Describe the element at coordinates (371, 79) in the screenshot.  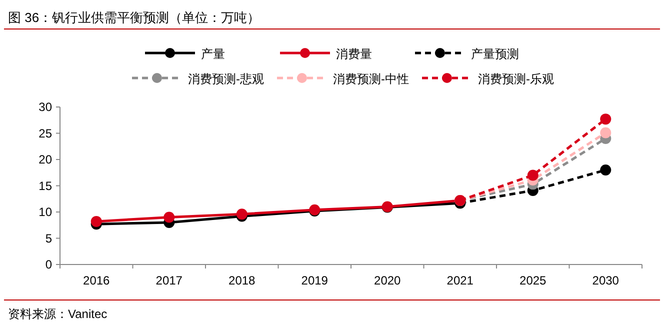
I see `legend-label: 消费预测-中性` at that location.